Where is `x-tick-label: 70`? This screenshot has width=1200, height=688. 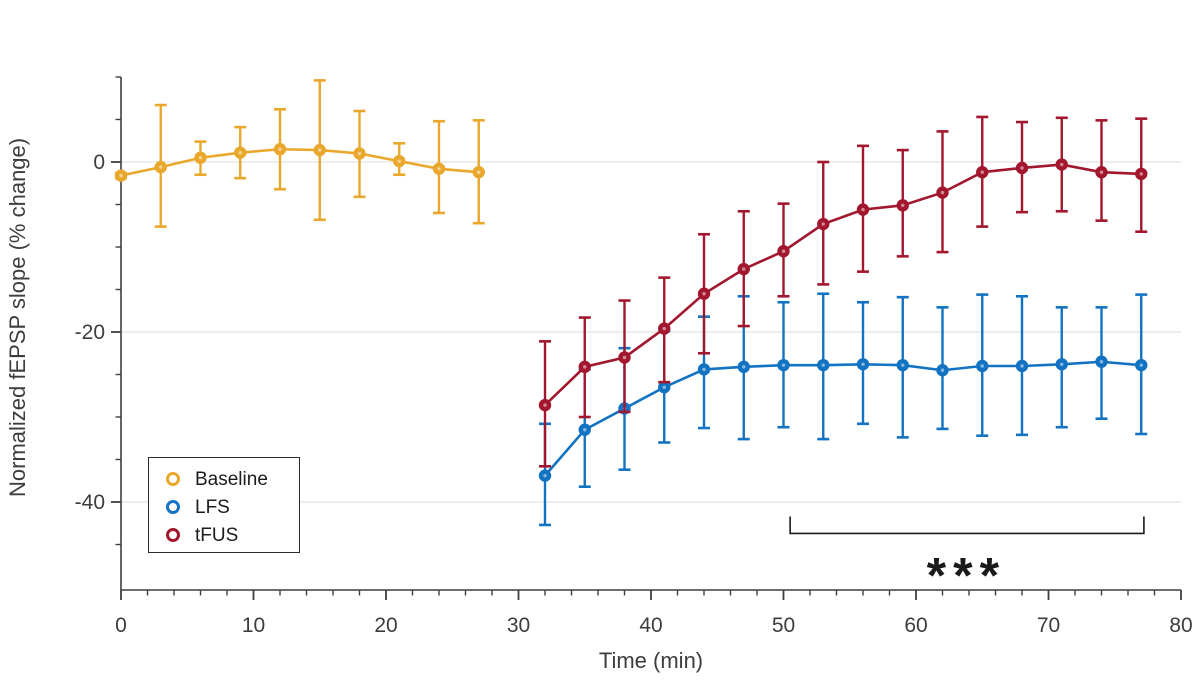 x-tick-label: 70 is located at coordinates (1048, 625).